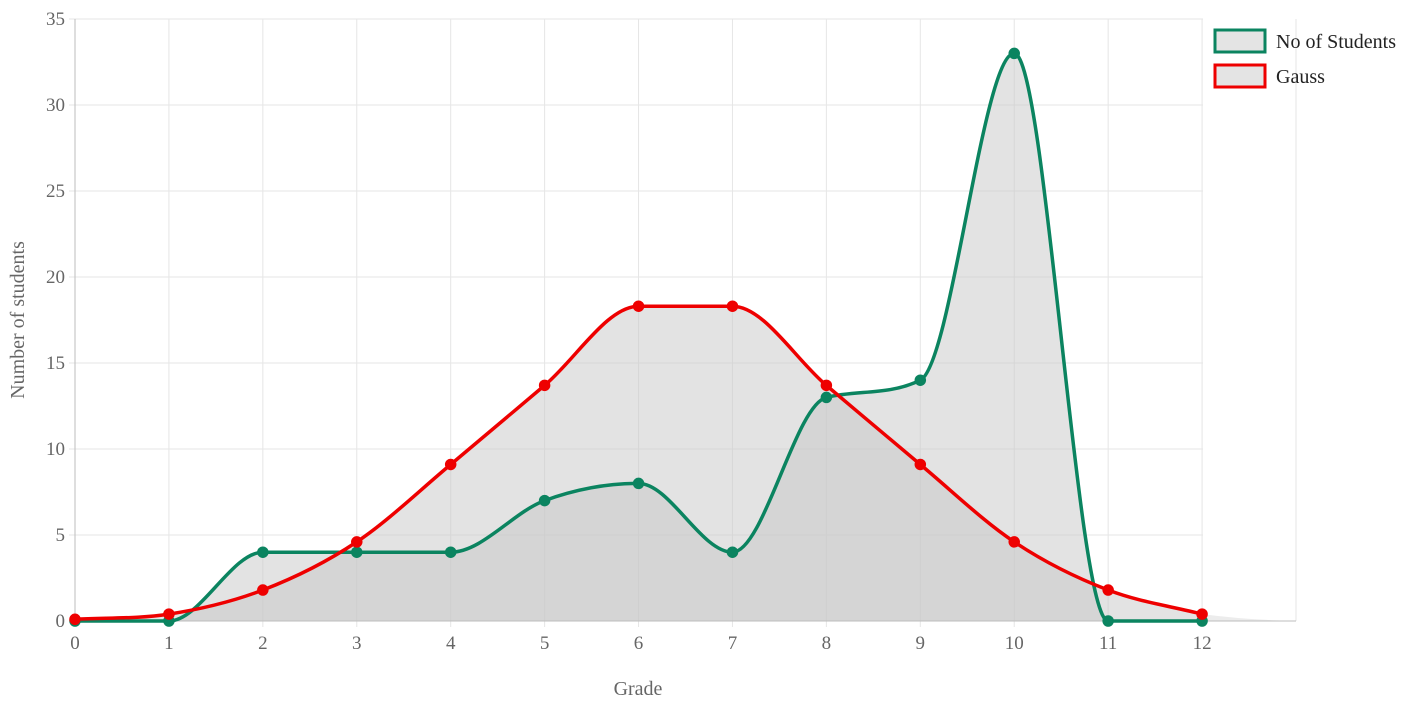 The height and width of the screenshot is (715, 1425). What do you see at coordinates (61, 621) in the screenshot?
I see `y-tick-label: 0` at bounding box center [61, 621].